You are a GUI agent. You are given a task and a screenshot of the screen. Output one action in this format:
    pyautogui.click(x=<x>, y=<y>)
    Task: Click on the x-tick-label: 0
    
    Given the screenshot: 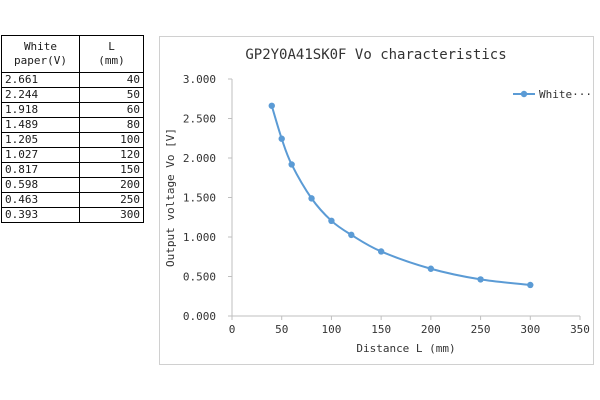 What is the action you would take?
    pyautogui.click(x=232, y=329)
    